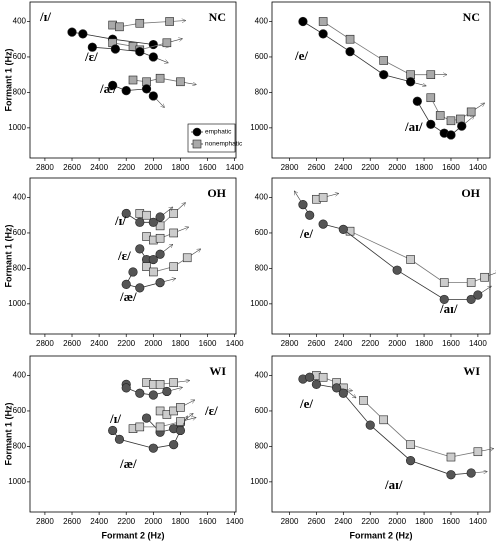  Describe the element at coordinates (471, 371) in the screenshot. I see `panel-title: WI` at that location.